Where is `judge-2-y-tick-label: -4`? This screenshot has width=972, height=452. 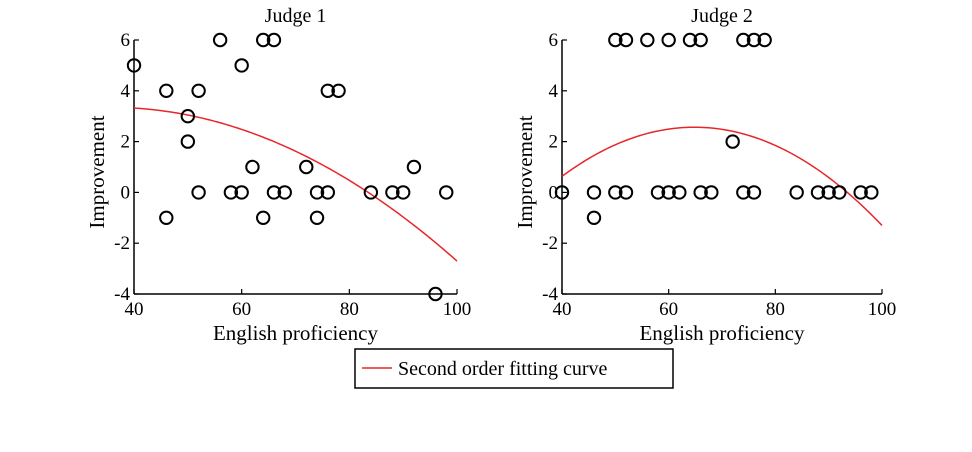
judge-2-y-tick-label: -4 is located at coordinates (550, 294).